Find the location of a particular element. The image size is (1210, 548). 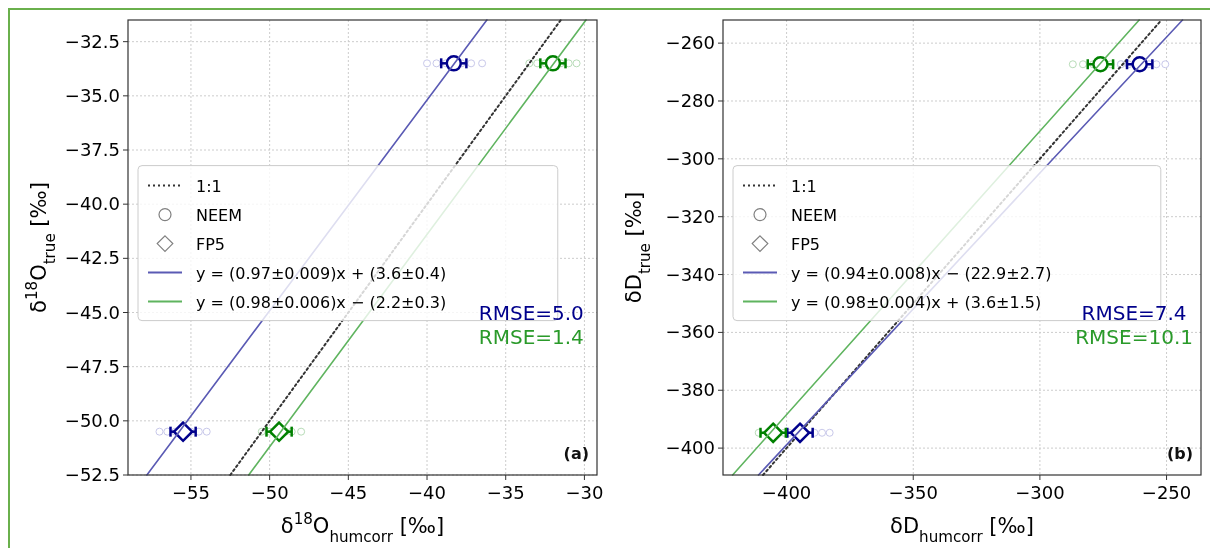

x-tick-label: −35 is located at coordinates (505, 492).